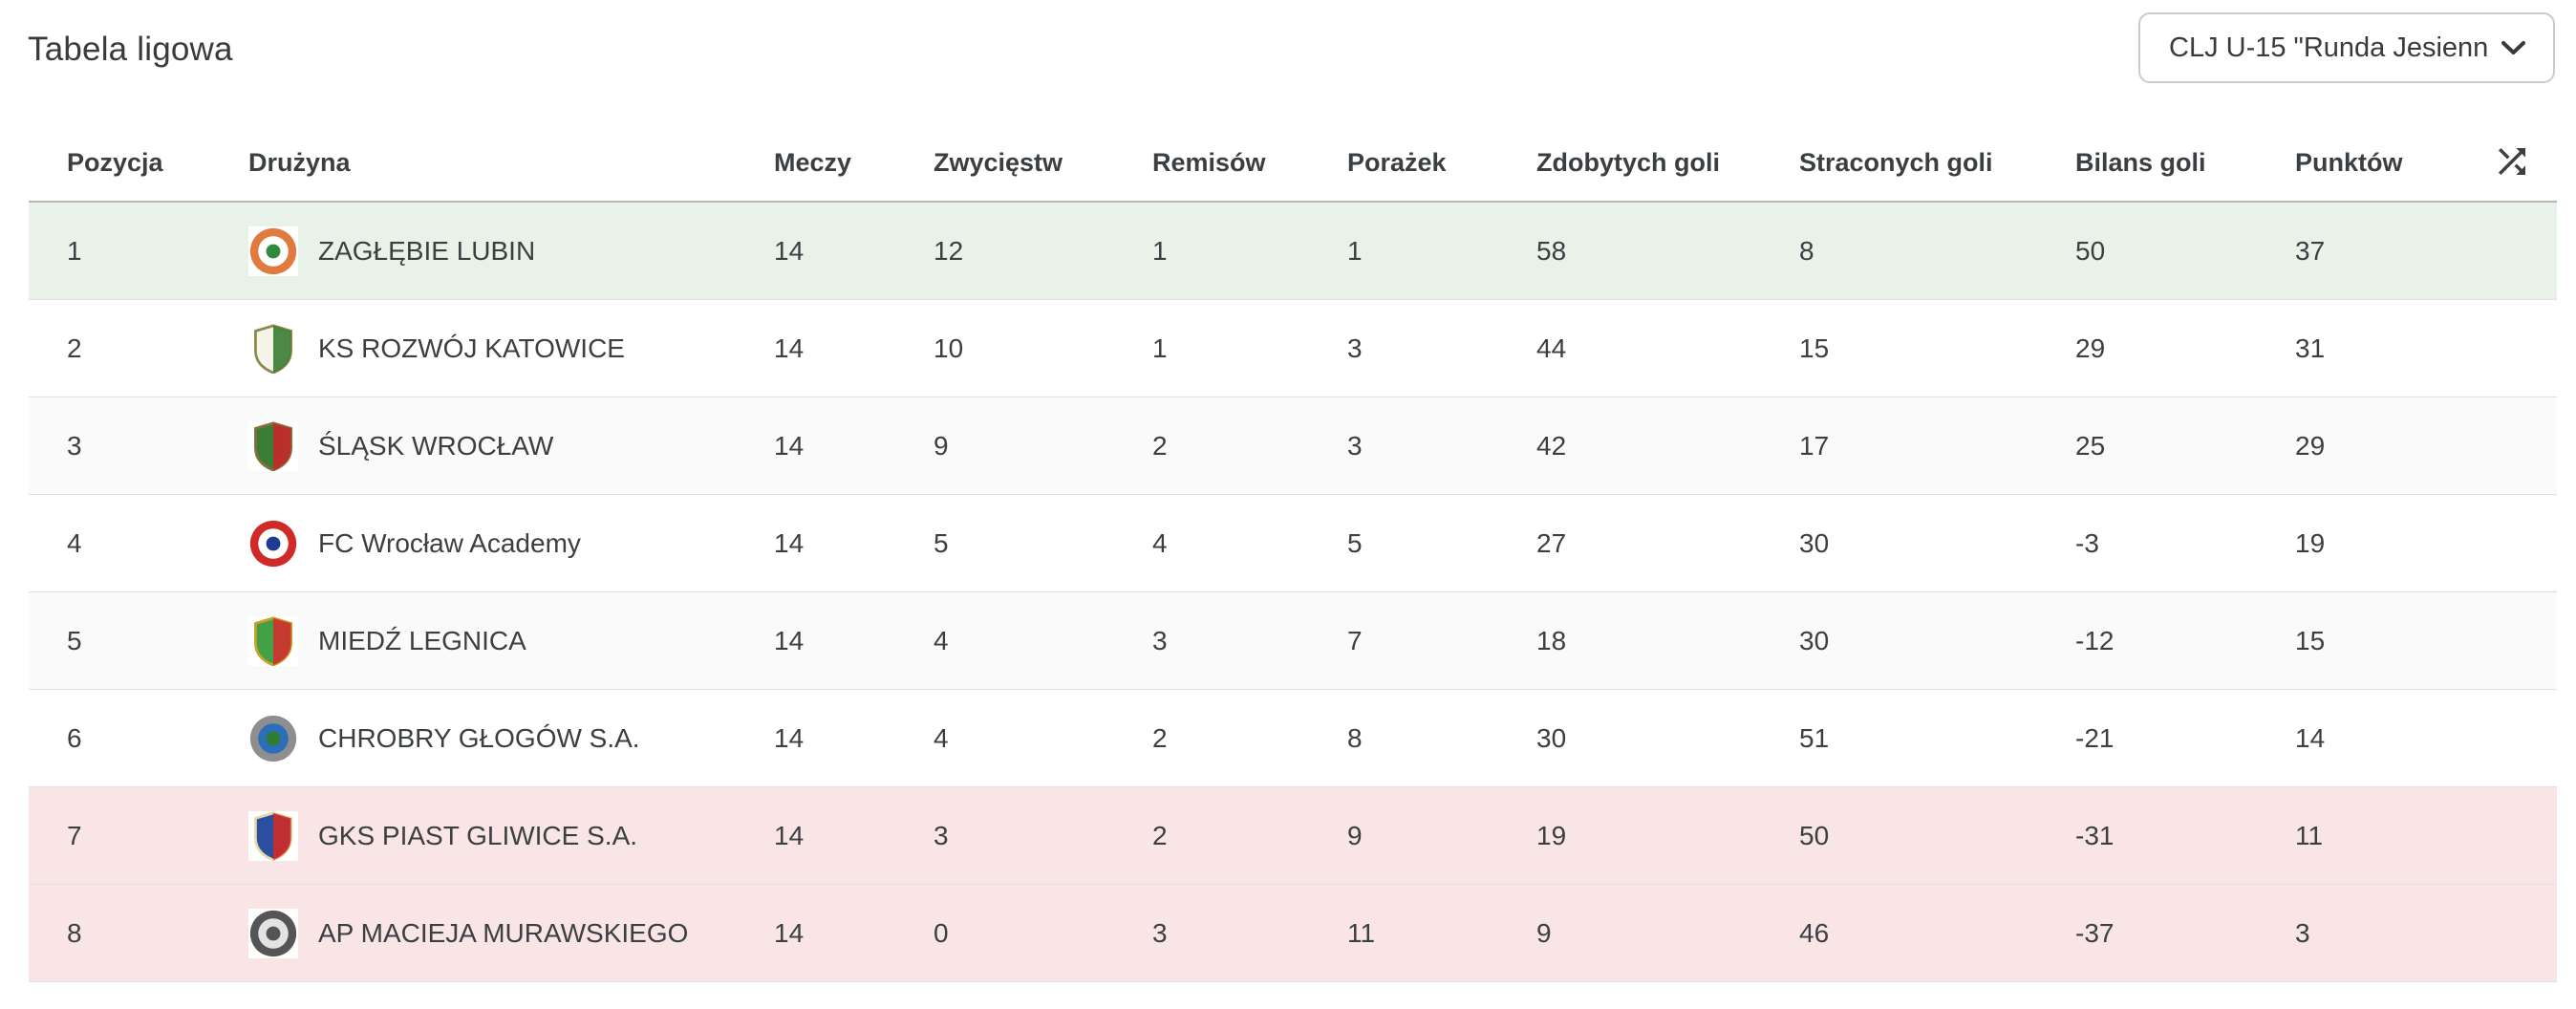  Describe the element at coordinates (2513, 48) in the screenshot. I see `chevron-down-icon` at that location.